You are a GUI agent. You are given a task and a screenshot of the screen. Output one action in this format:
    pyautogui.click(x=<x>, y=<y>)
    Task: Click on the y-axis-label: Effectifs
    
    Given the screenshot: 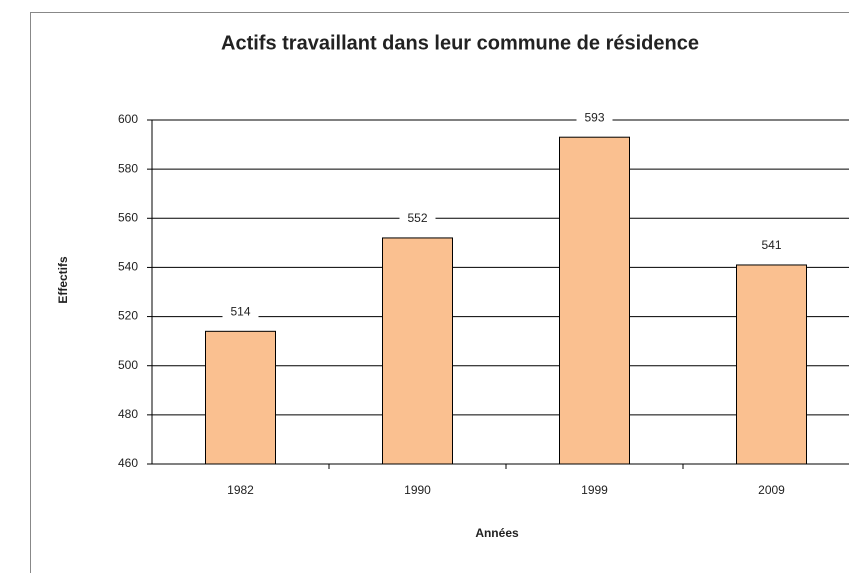 What is the action you would take?
    pyautogui.click(x=63, y=280)
    